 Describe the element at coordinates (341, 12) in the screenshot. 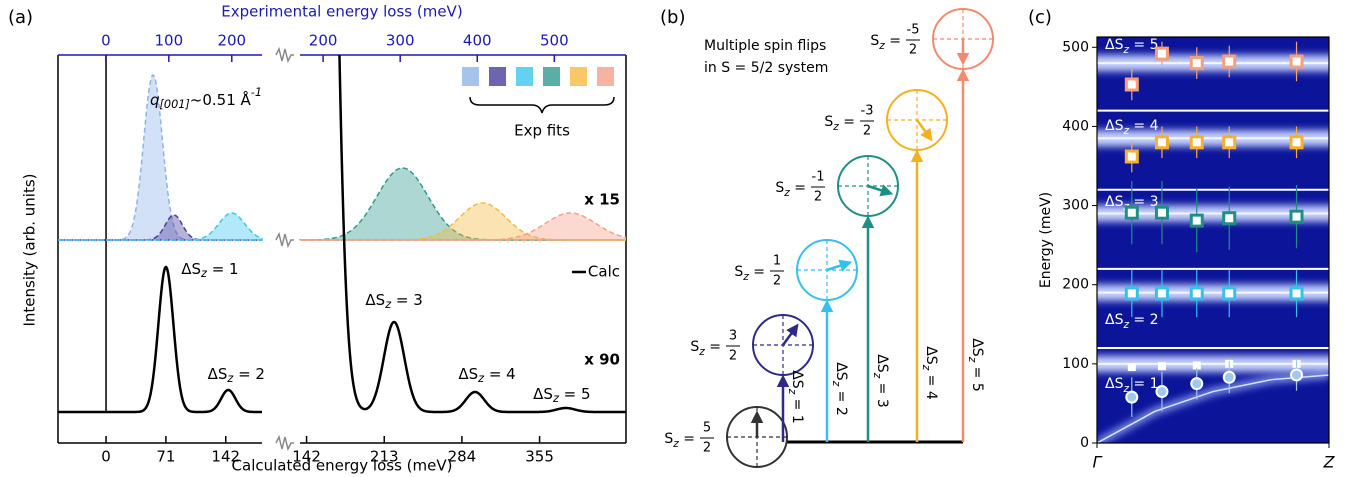

I see `x2-axis-label: Experimental energy loss (meV)` at that location.